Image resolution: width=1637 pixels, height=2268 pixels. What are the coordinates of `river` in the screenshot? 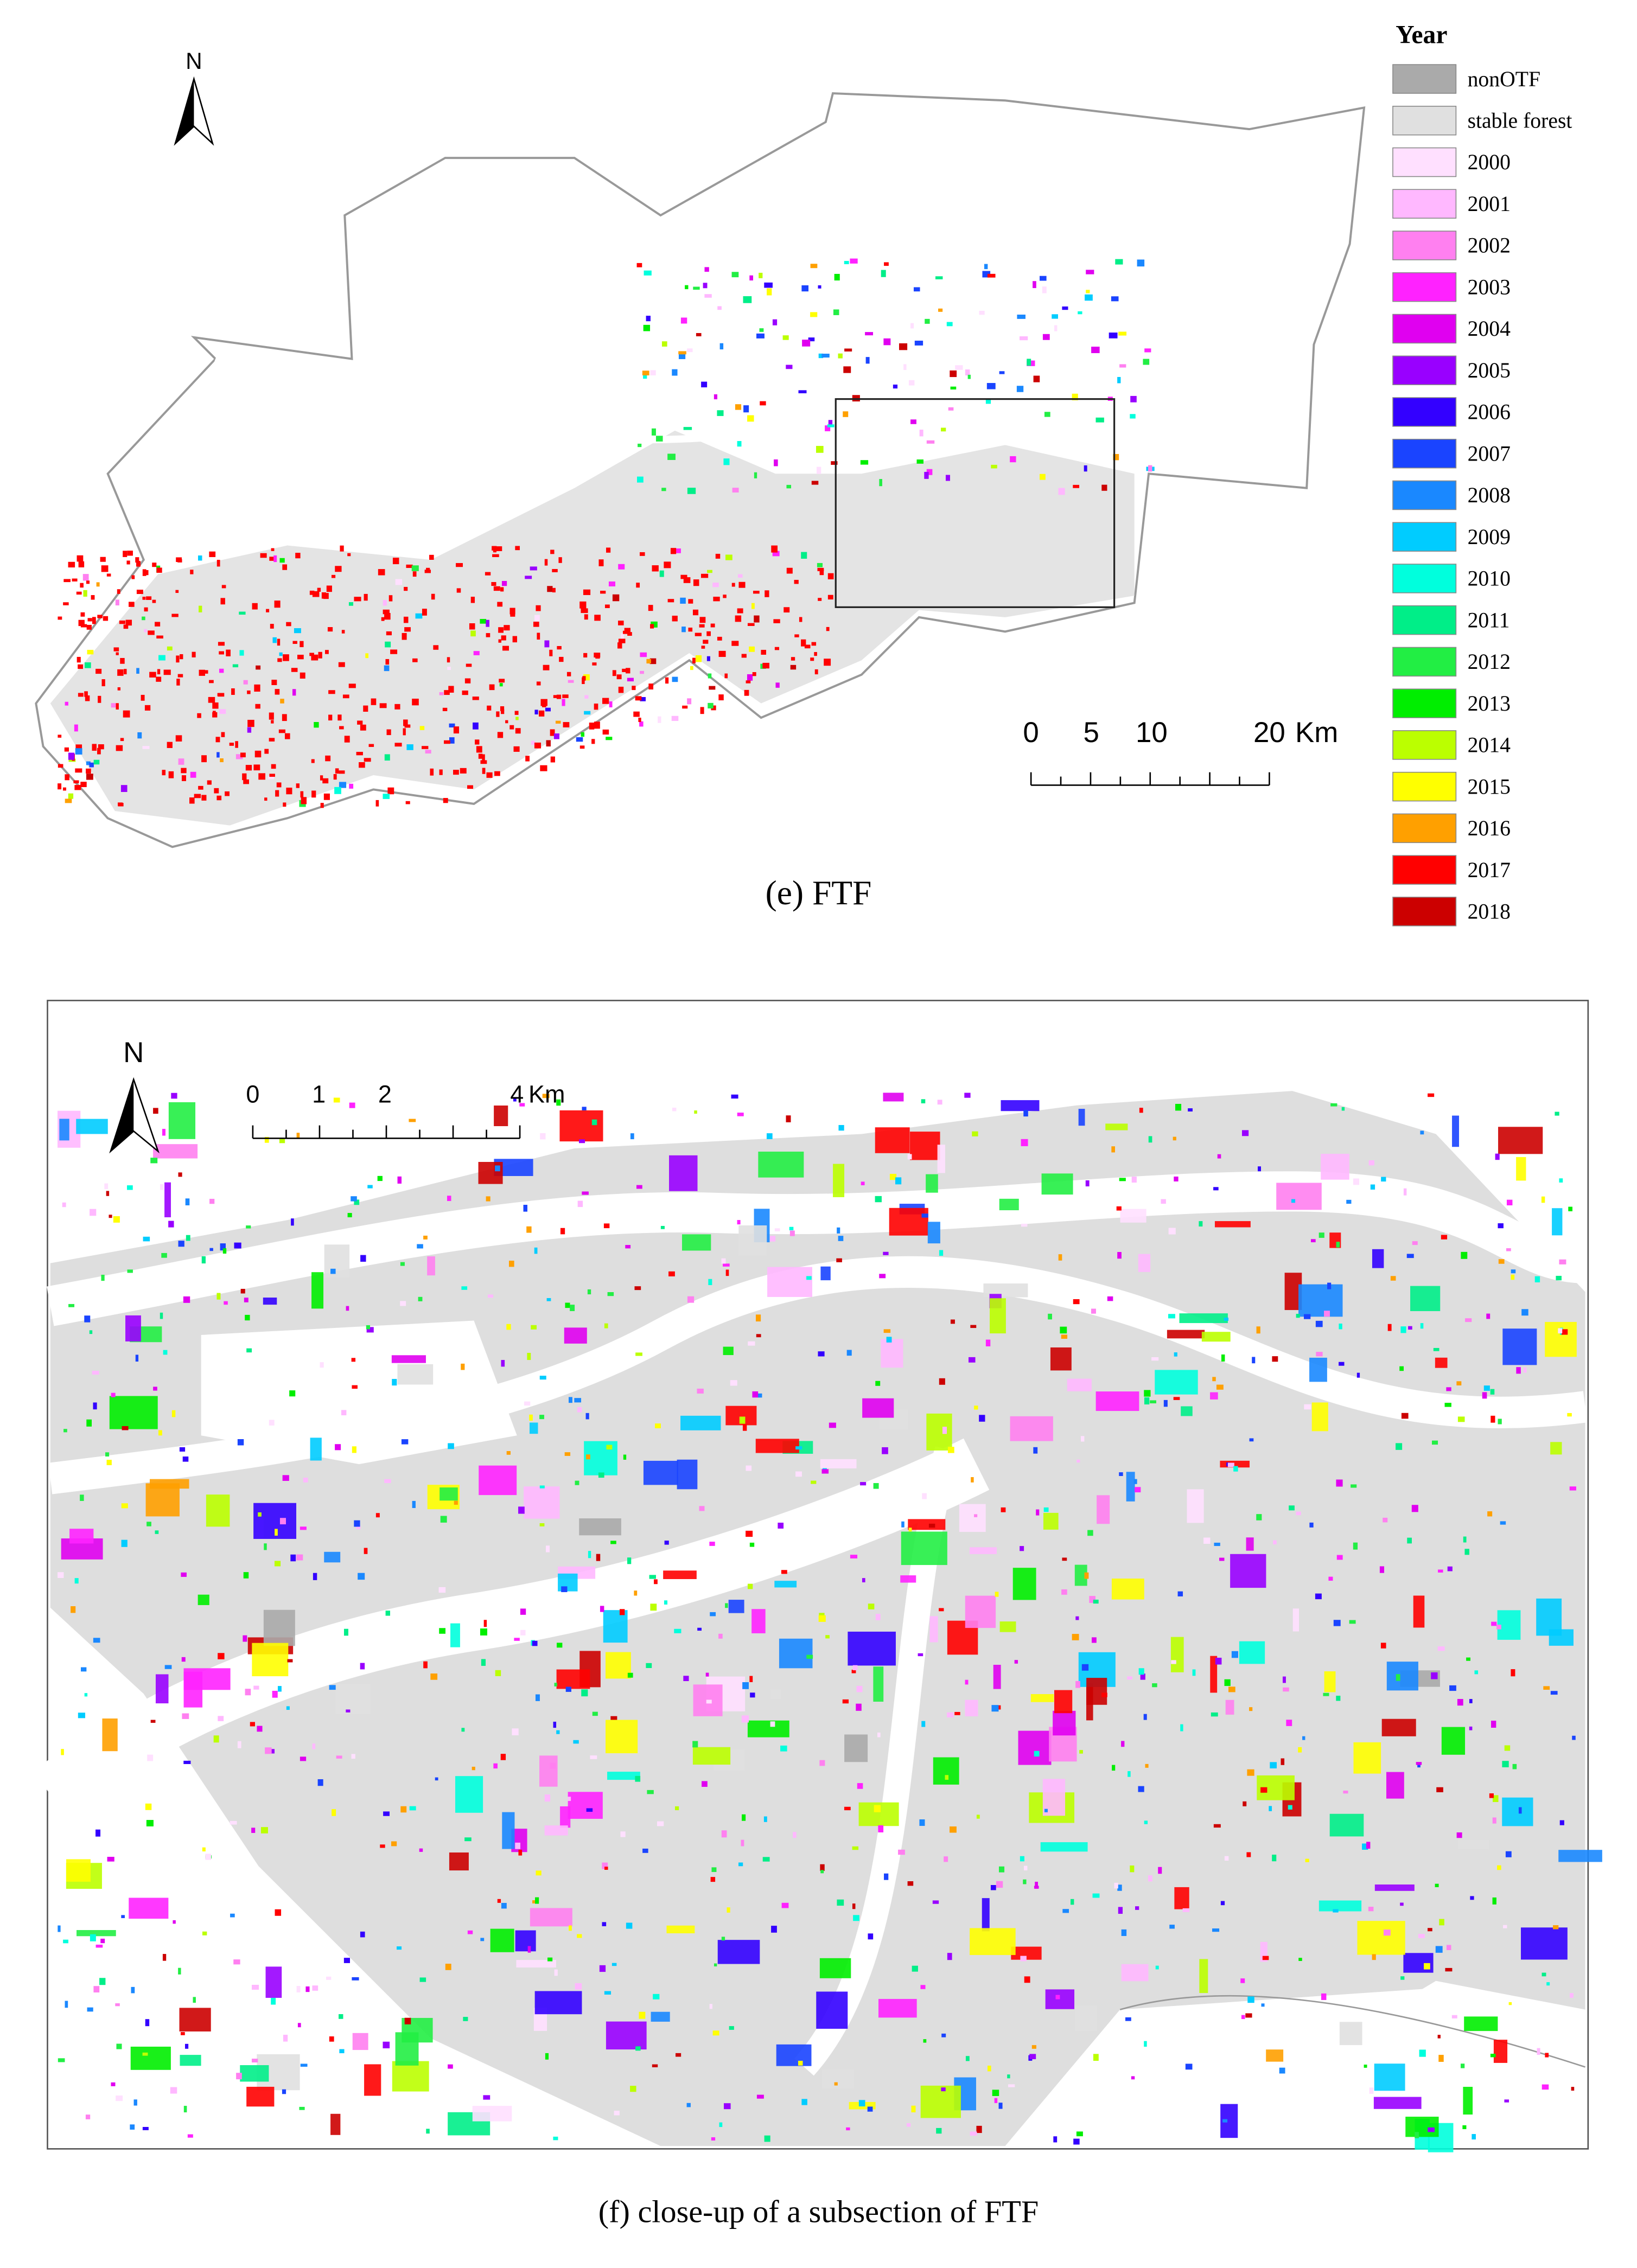 It's located at (511, 1627).